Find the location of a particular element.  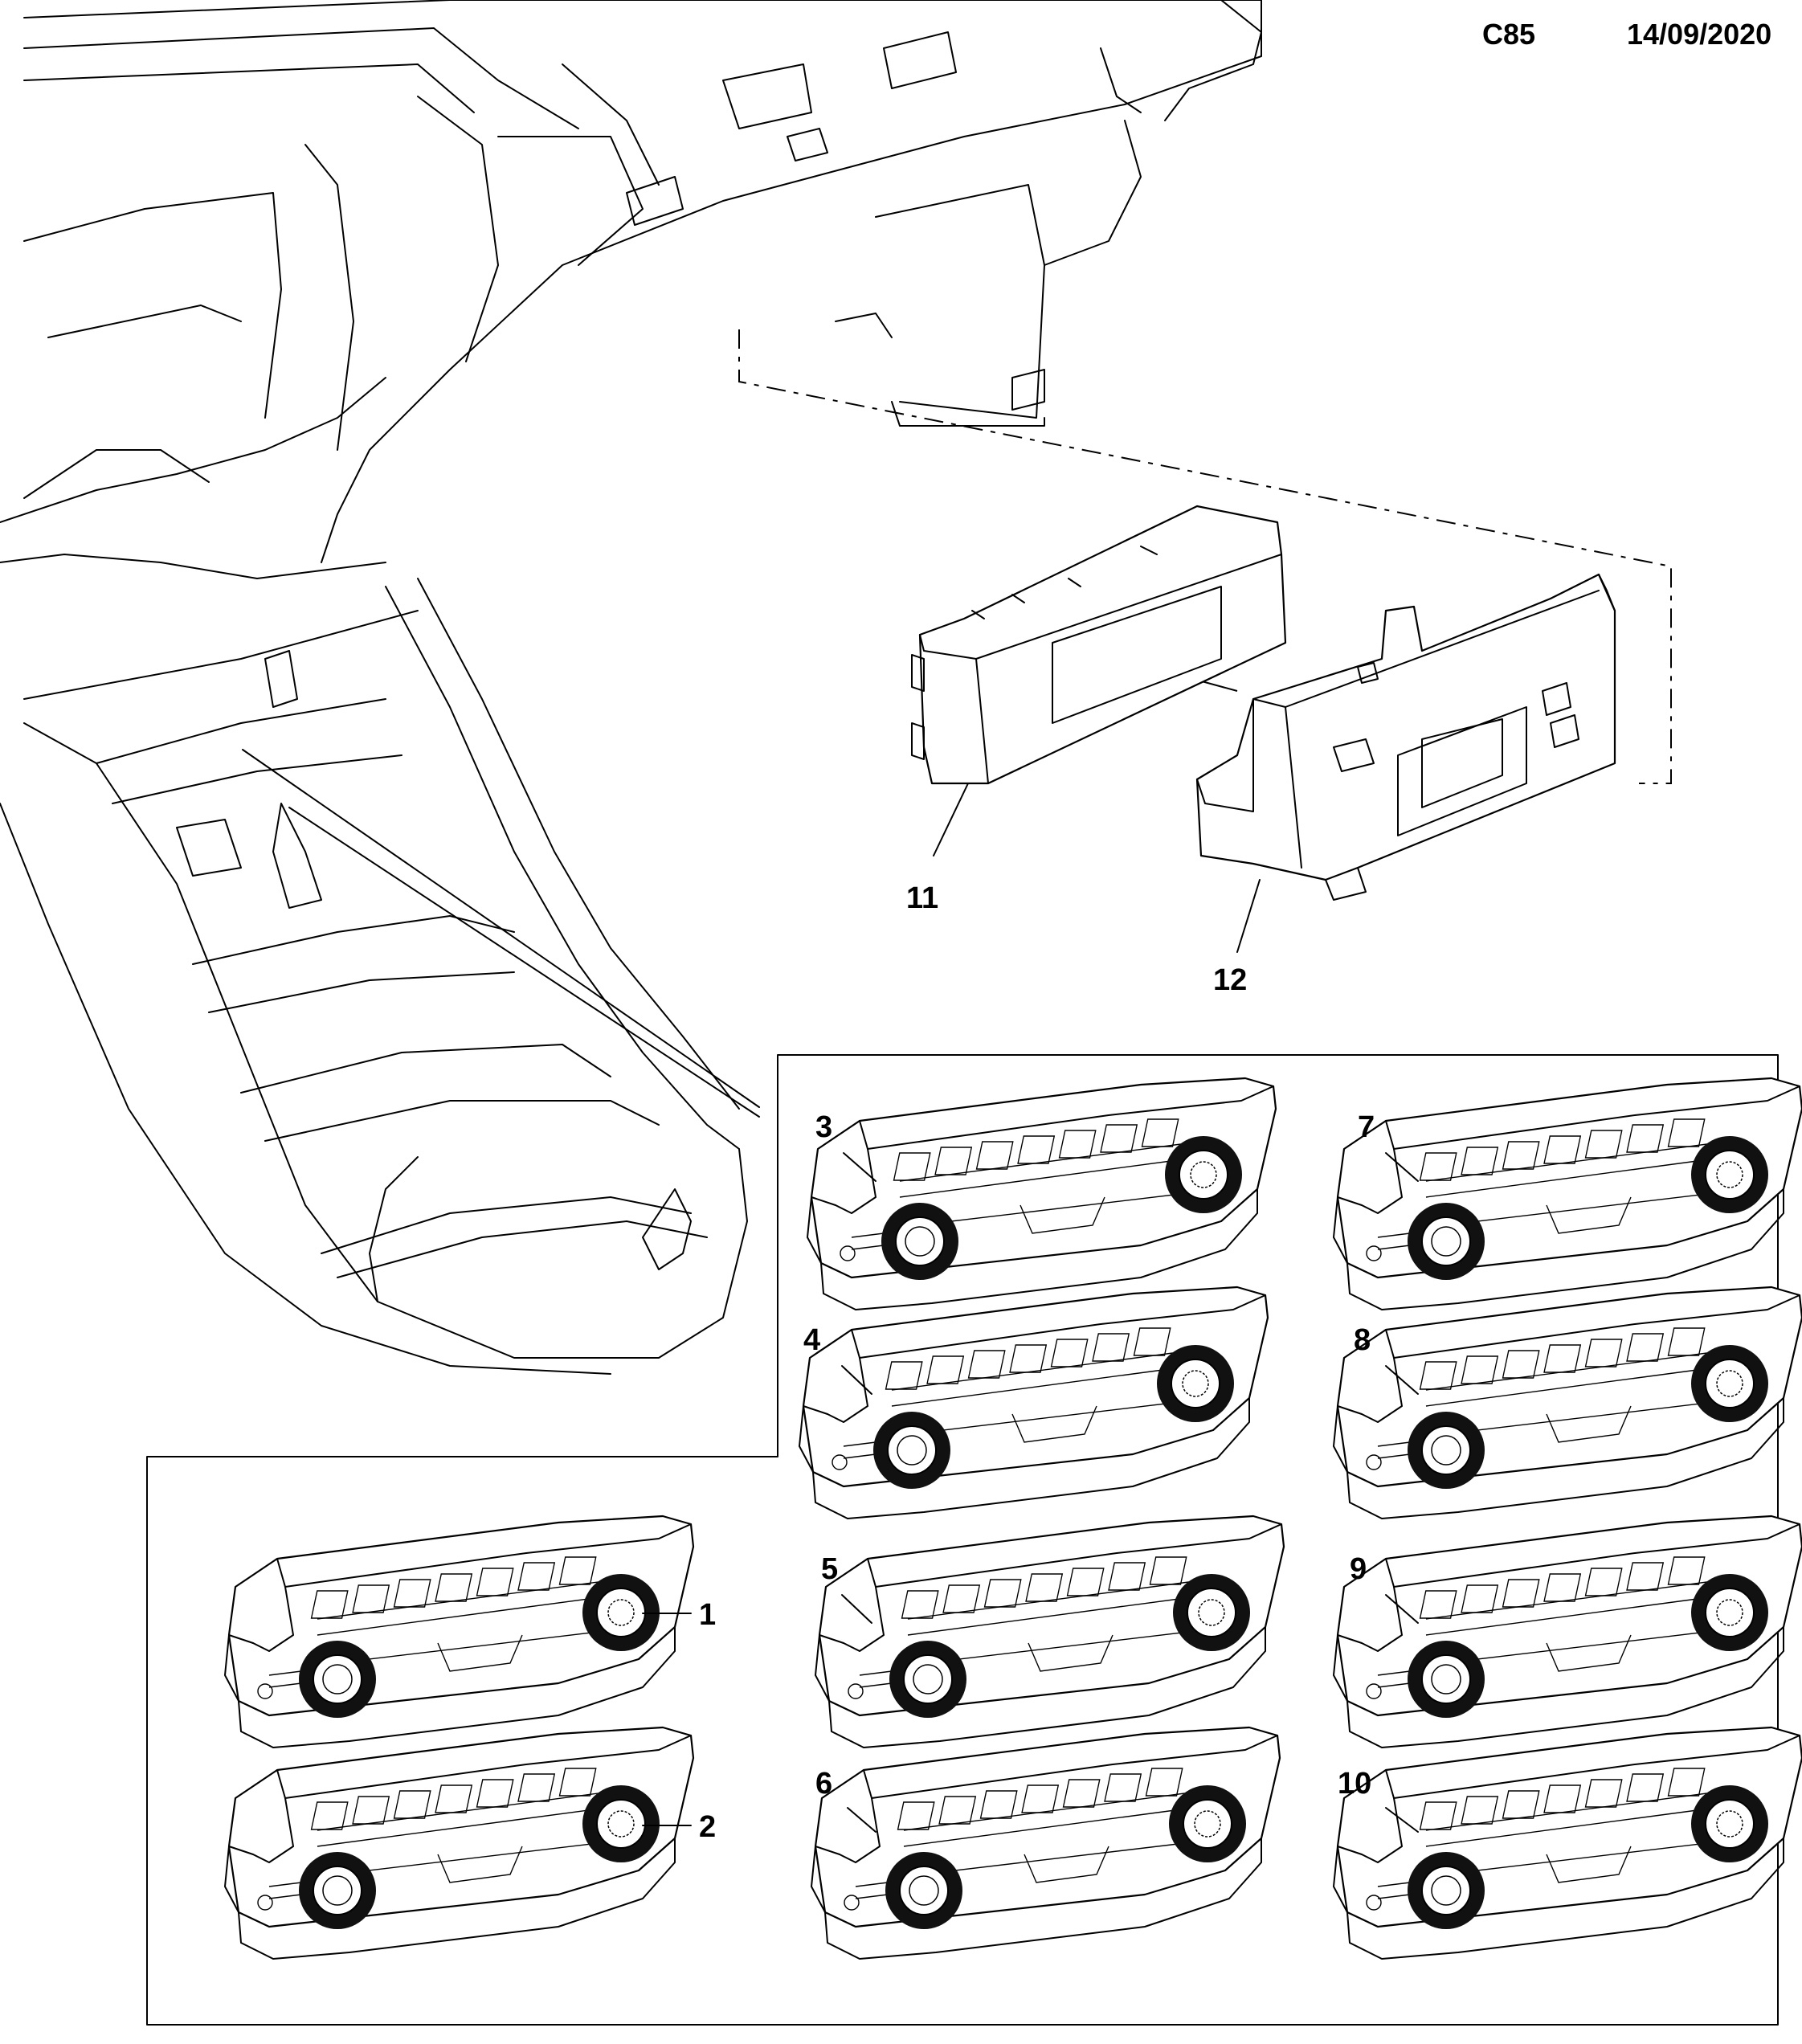

part-label-11: 11 is located at coordinates (922, 898).